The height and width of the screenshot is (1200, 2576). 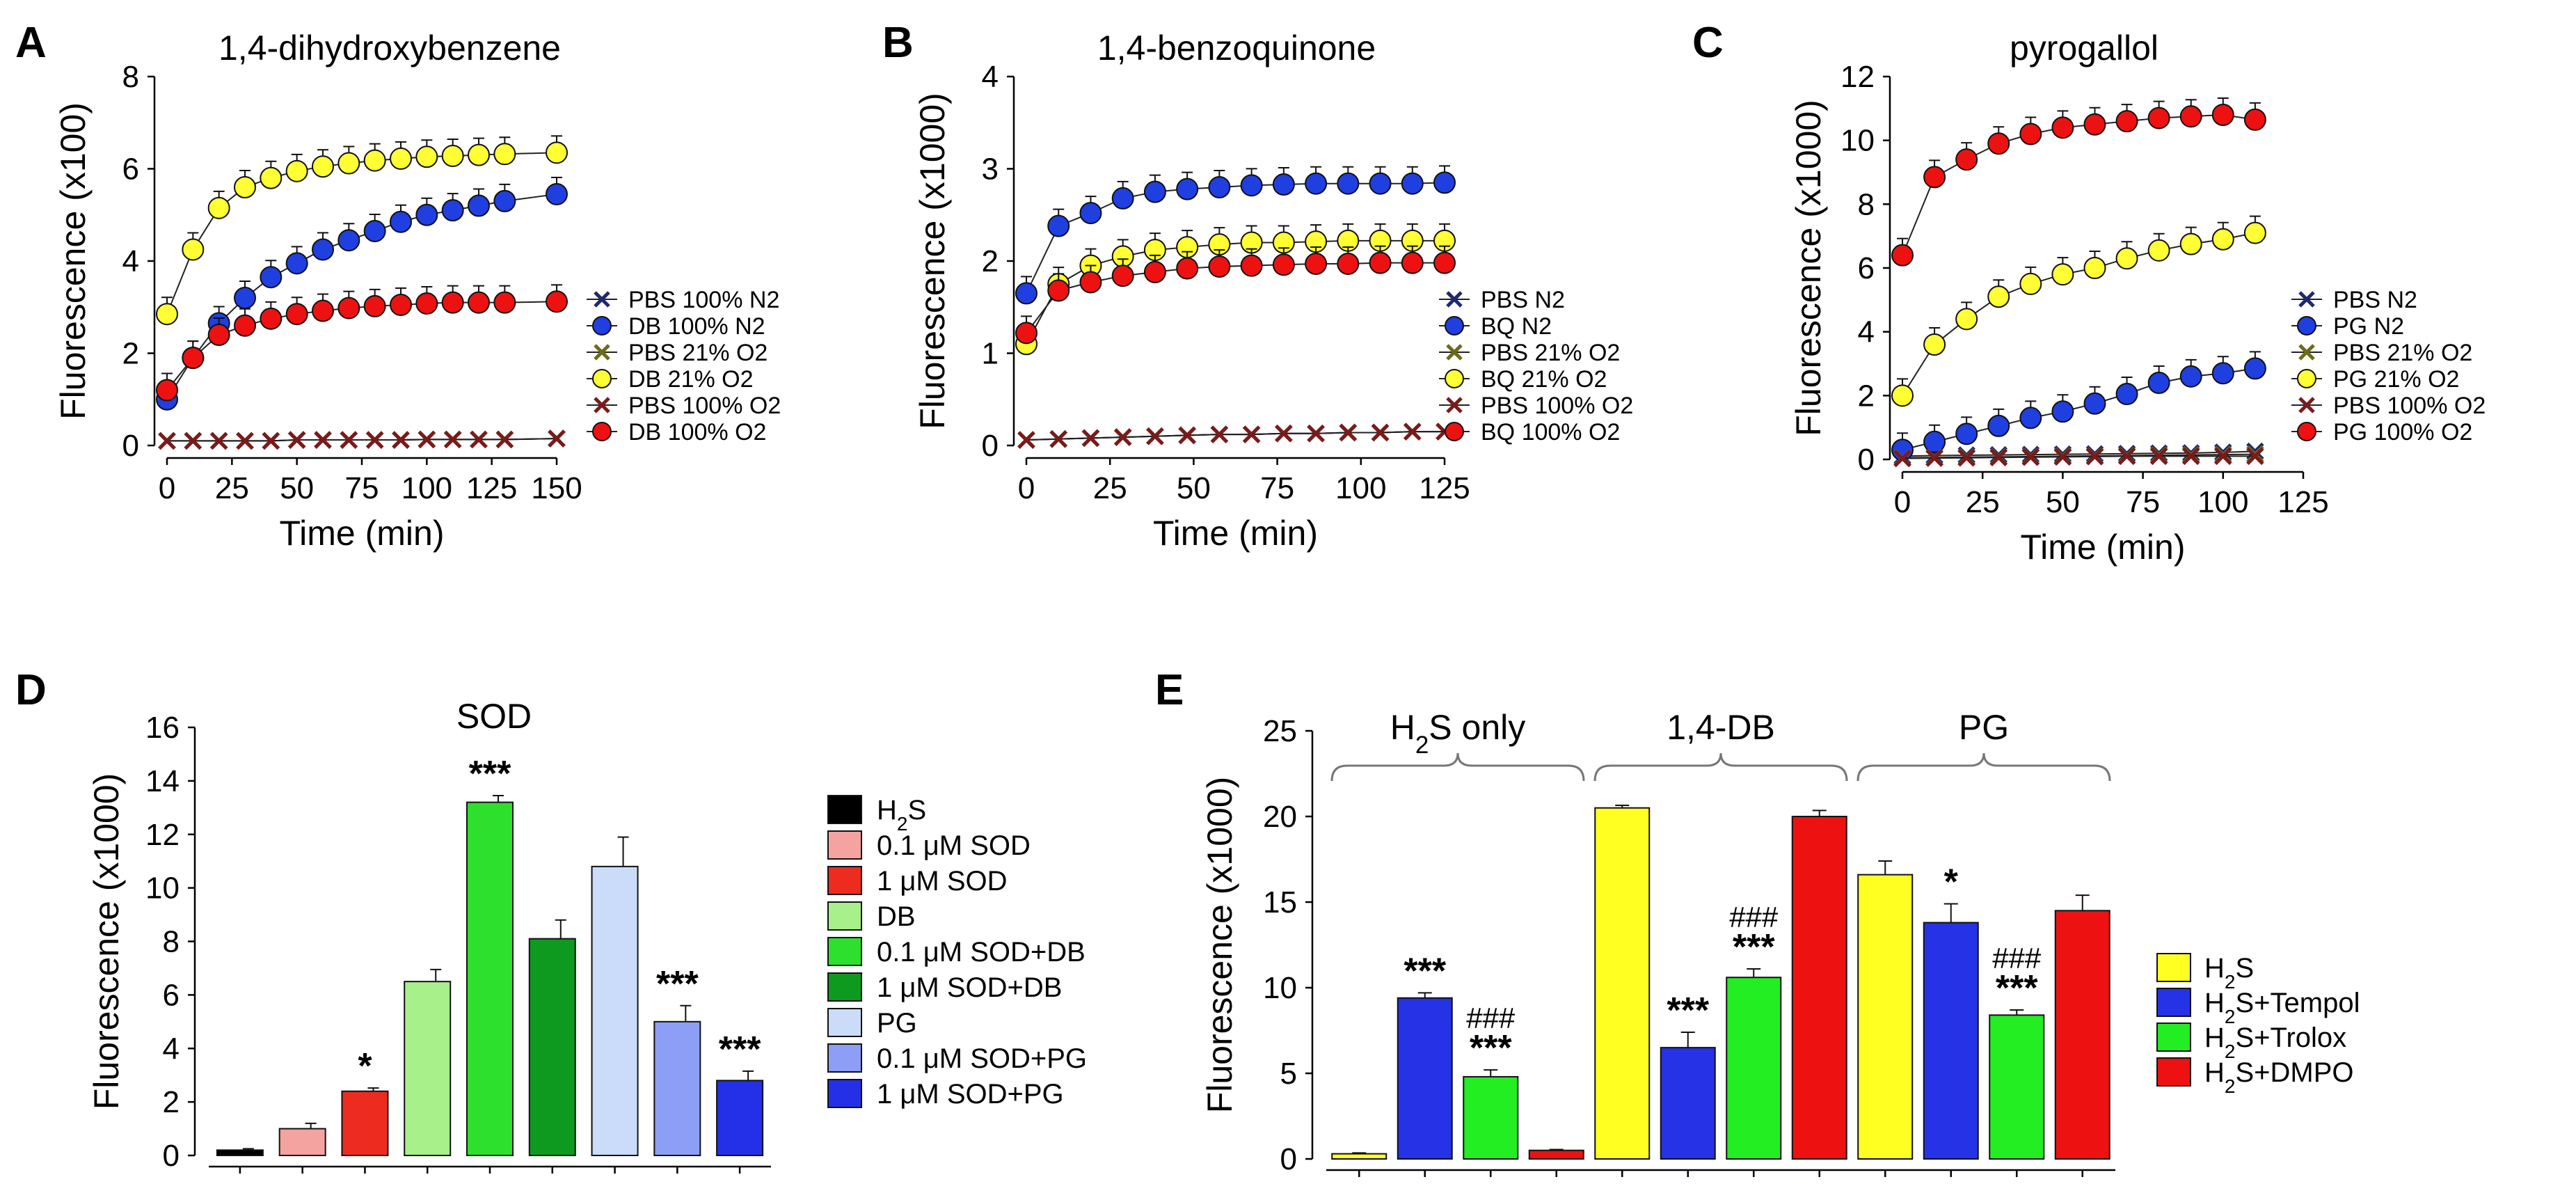 What do you see at coordinates (990, 354) in the screenshot?
I see `p1-y-tick-label: 1` at bounding box center [990, 354].